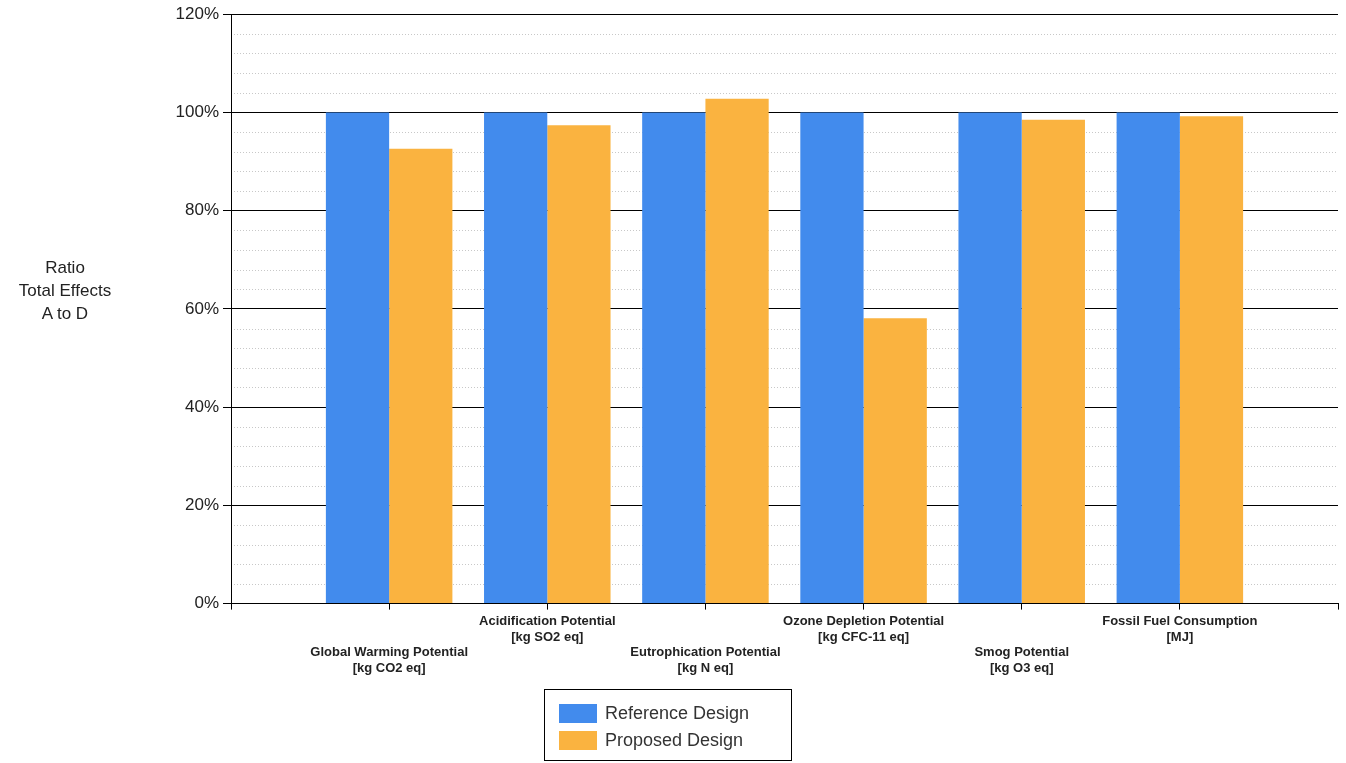 The height and width of the screenshot is (763, 1346). What do you see at coordinates (201, 505) in the screenshot?
I see `y-tick-label: 20%` at bounding box center [201, 505].